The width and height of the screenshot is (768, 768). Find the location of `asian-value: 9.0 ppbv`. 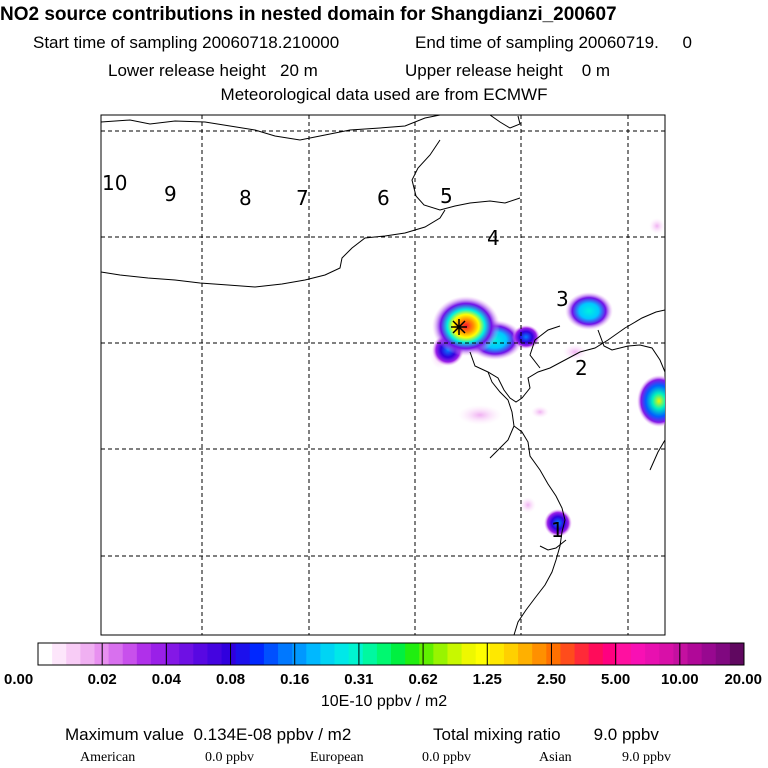

asian-value: 9.0 ppbv is located at coordinates (646, 758).